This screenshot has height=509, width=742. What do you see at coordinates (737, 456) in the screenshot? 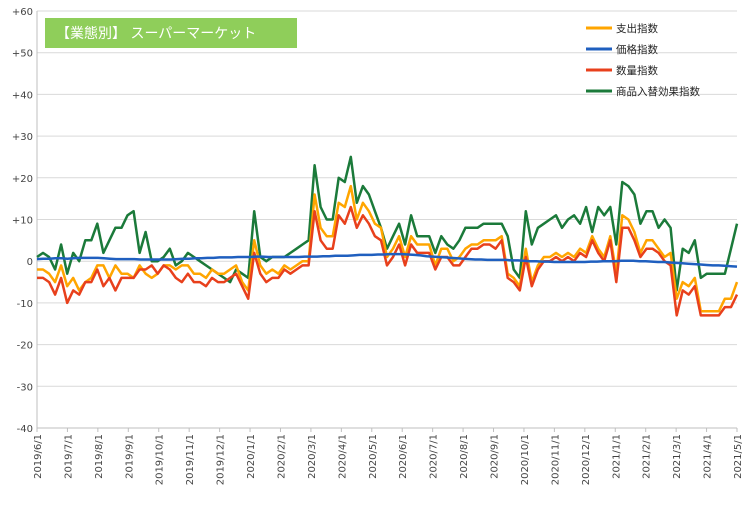
I see `x-tick-label: 2021/5/1` at bounding box center [737, 456].